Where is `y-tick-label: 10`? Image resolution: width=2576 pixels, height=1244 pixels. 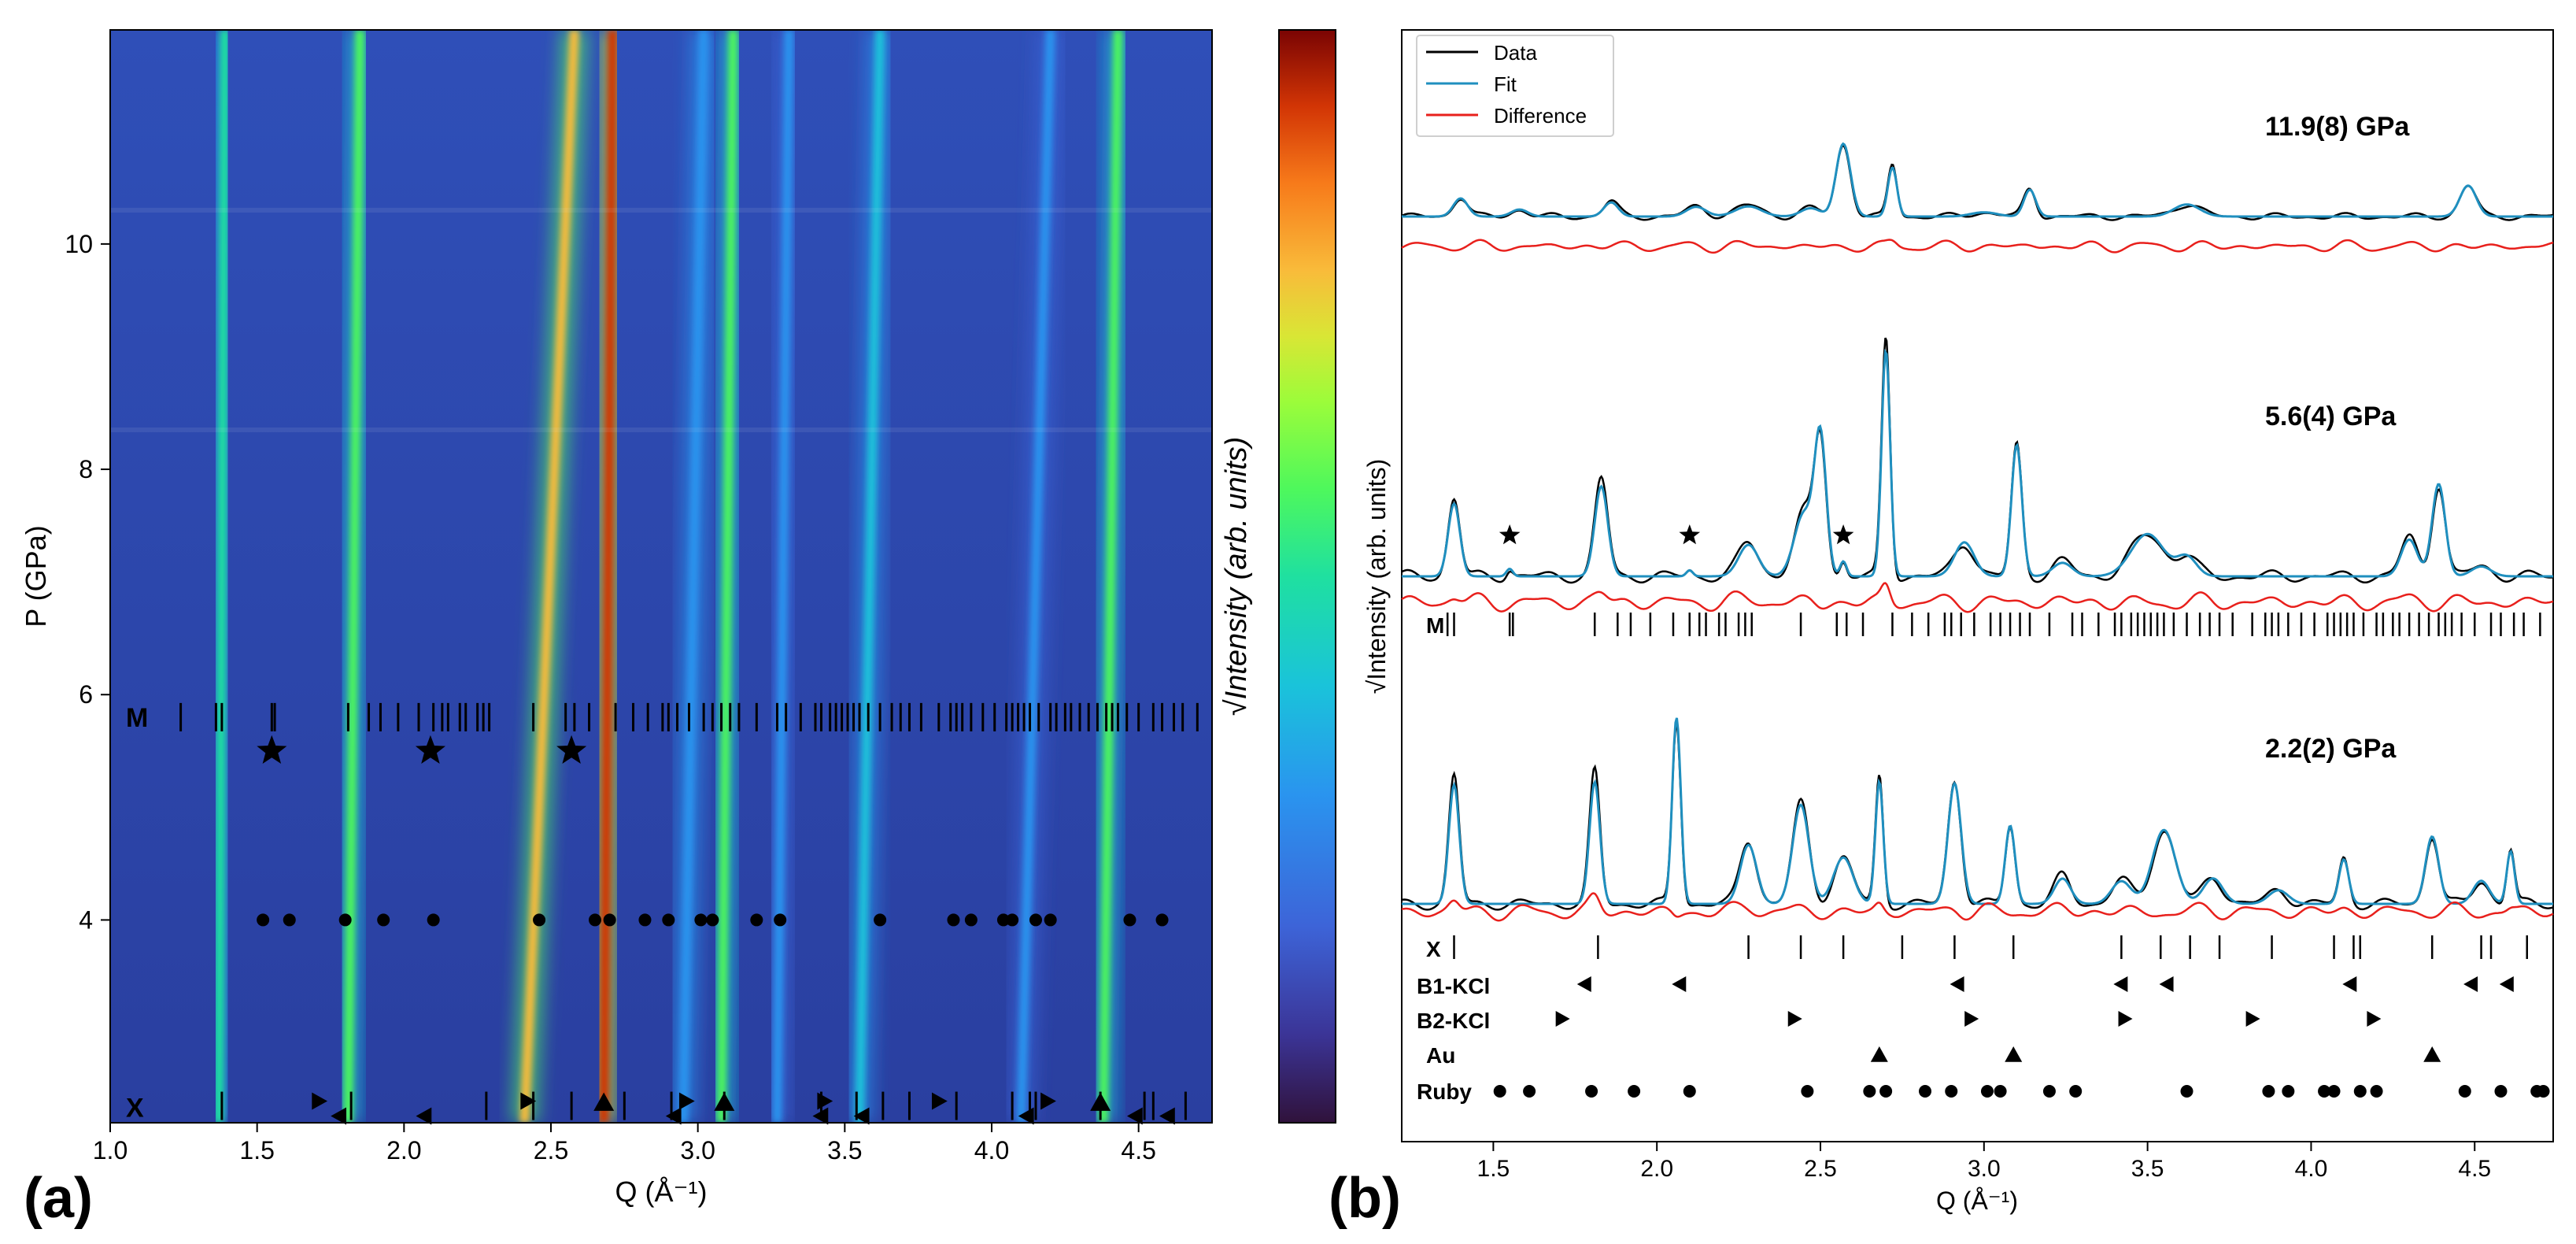
y-tick-label: 10 is located at coordinates (79, 244).